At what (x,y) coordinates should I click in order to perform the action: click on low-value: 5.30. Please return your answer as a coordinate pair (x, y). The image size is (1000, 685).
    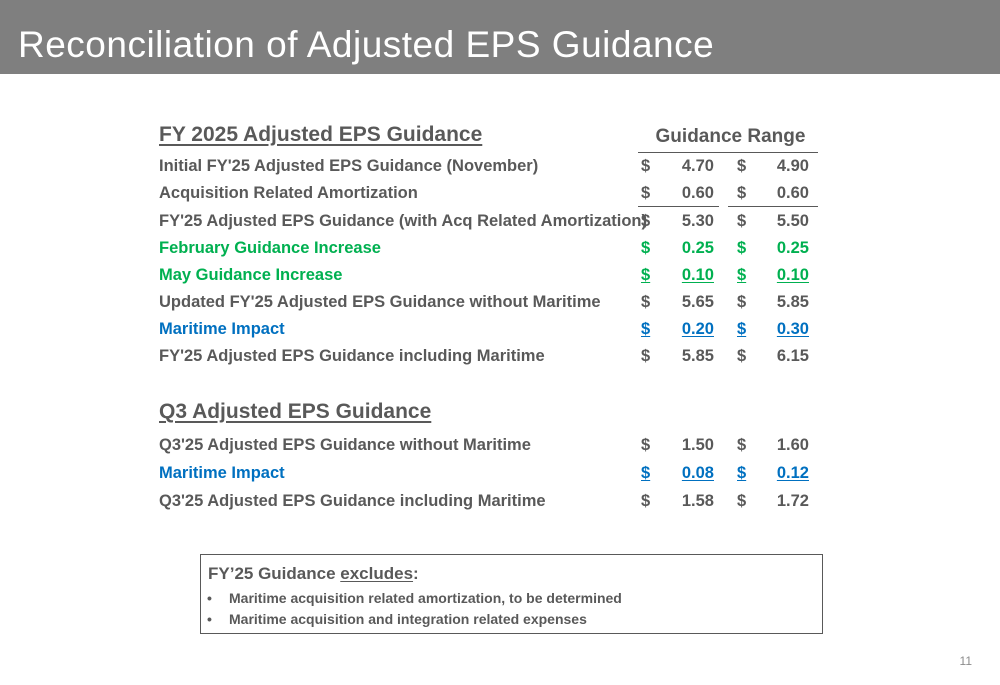
    Looking at the image, I should click on (697, 221).